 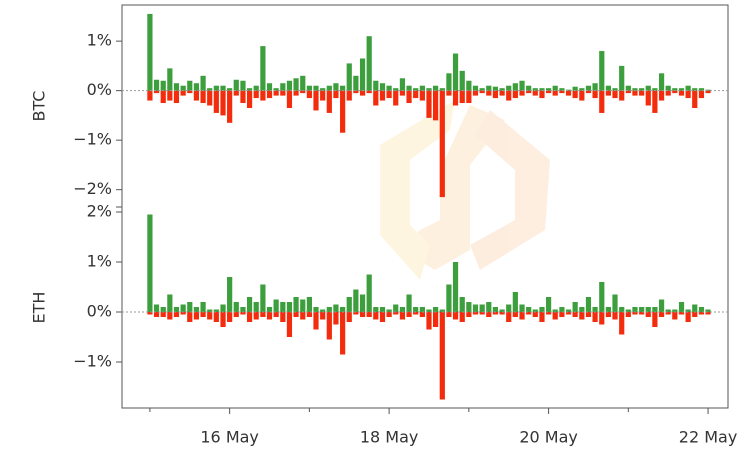 I want to click on watermark, so click(x=465, y=190).